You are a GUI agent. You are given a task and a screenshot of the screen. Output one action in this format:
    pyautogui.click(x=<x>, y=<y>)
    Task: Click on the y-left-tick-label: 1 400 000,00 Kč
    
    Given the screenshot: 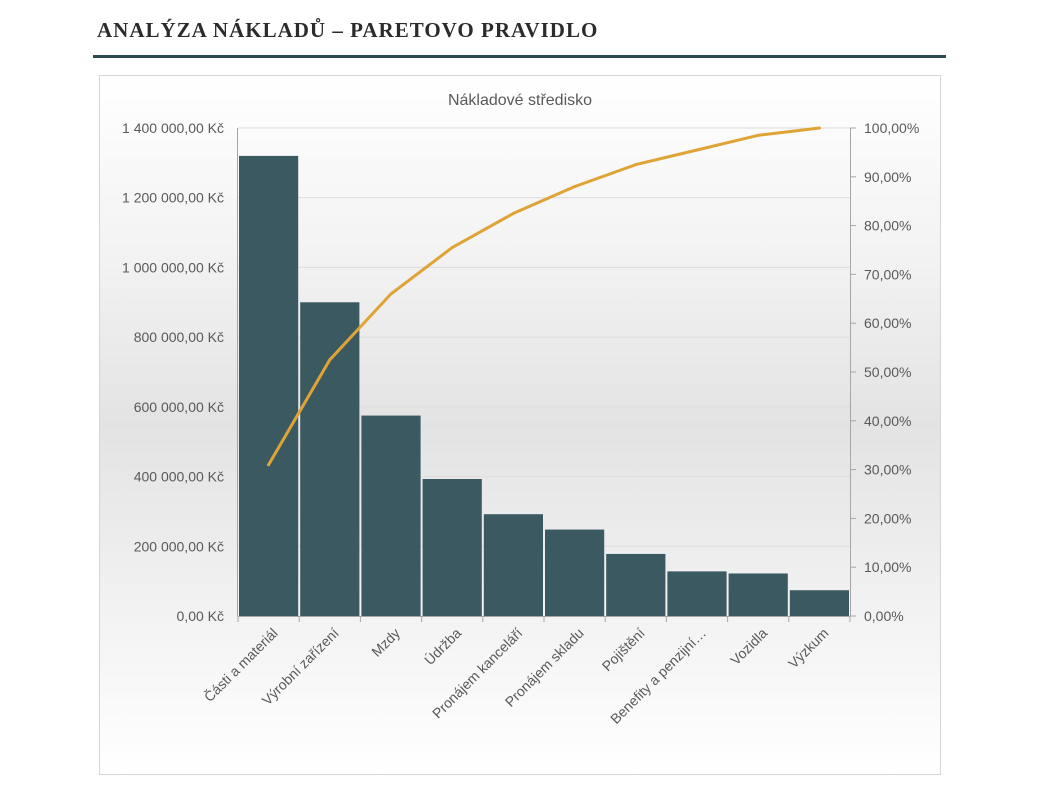 What is the action you would take?
    pyautogui.click(x=173, y=128)
    